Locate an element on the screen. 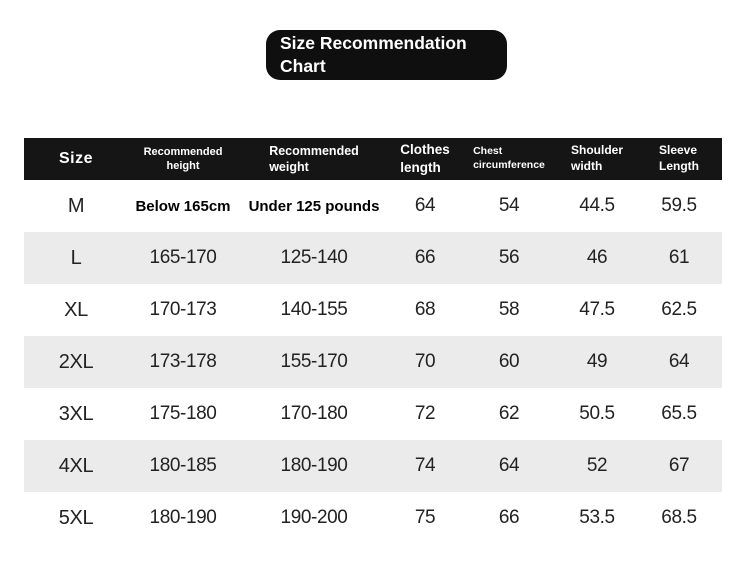 This screenshot has width=750, height=588. cell-weight: 170-180 is located at coordinates (314, 413).